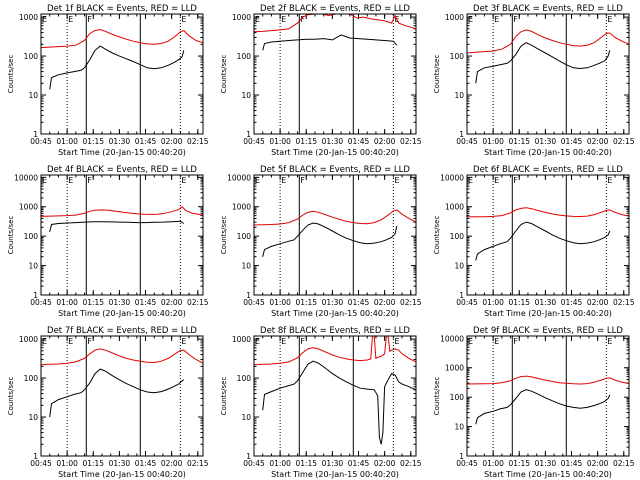 The height and width of the screenshot is (480, 640). Describe the element at coordinates (548, 331) in the screenshot. I see `panel-title: Det 9f BLACK = Events, RED = LLD` at that location.